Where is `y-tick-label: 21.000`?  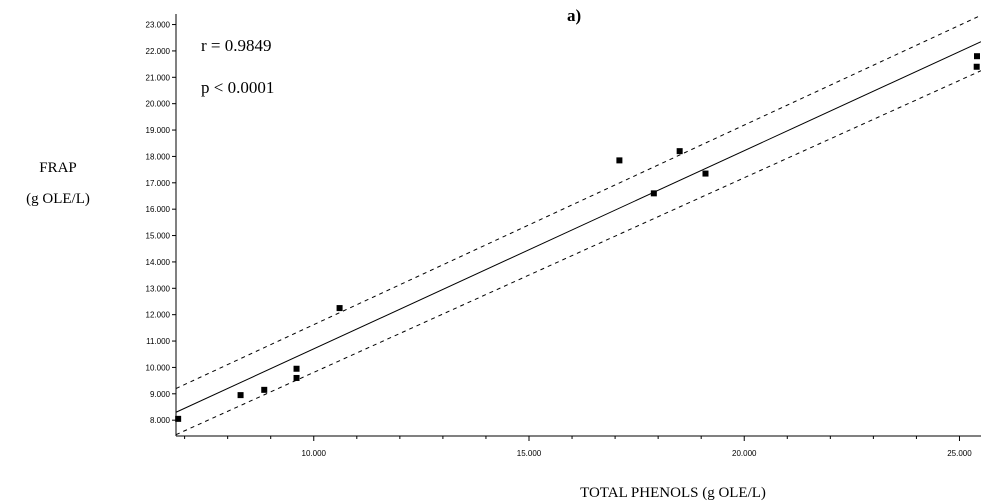
y-tick-label: 21.000 is located at coordinates (158, 77).